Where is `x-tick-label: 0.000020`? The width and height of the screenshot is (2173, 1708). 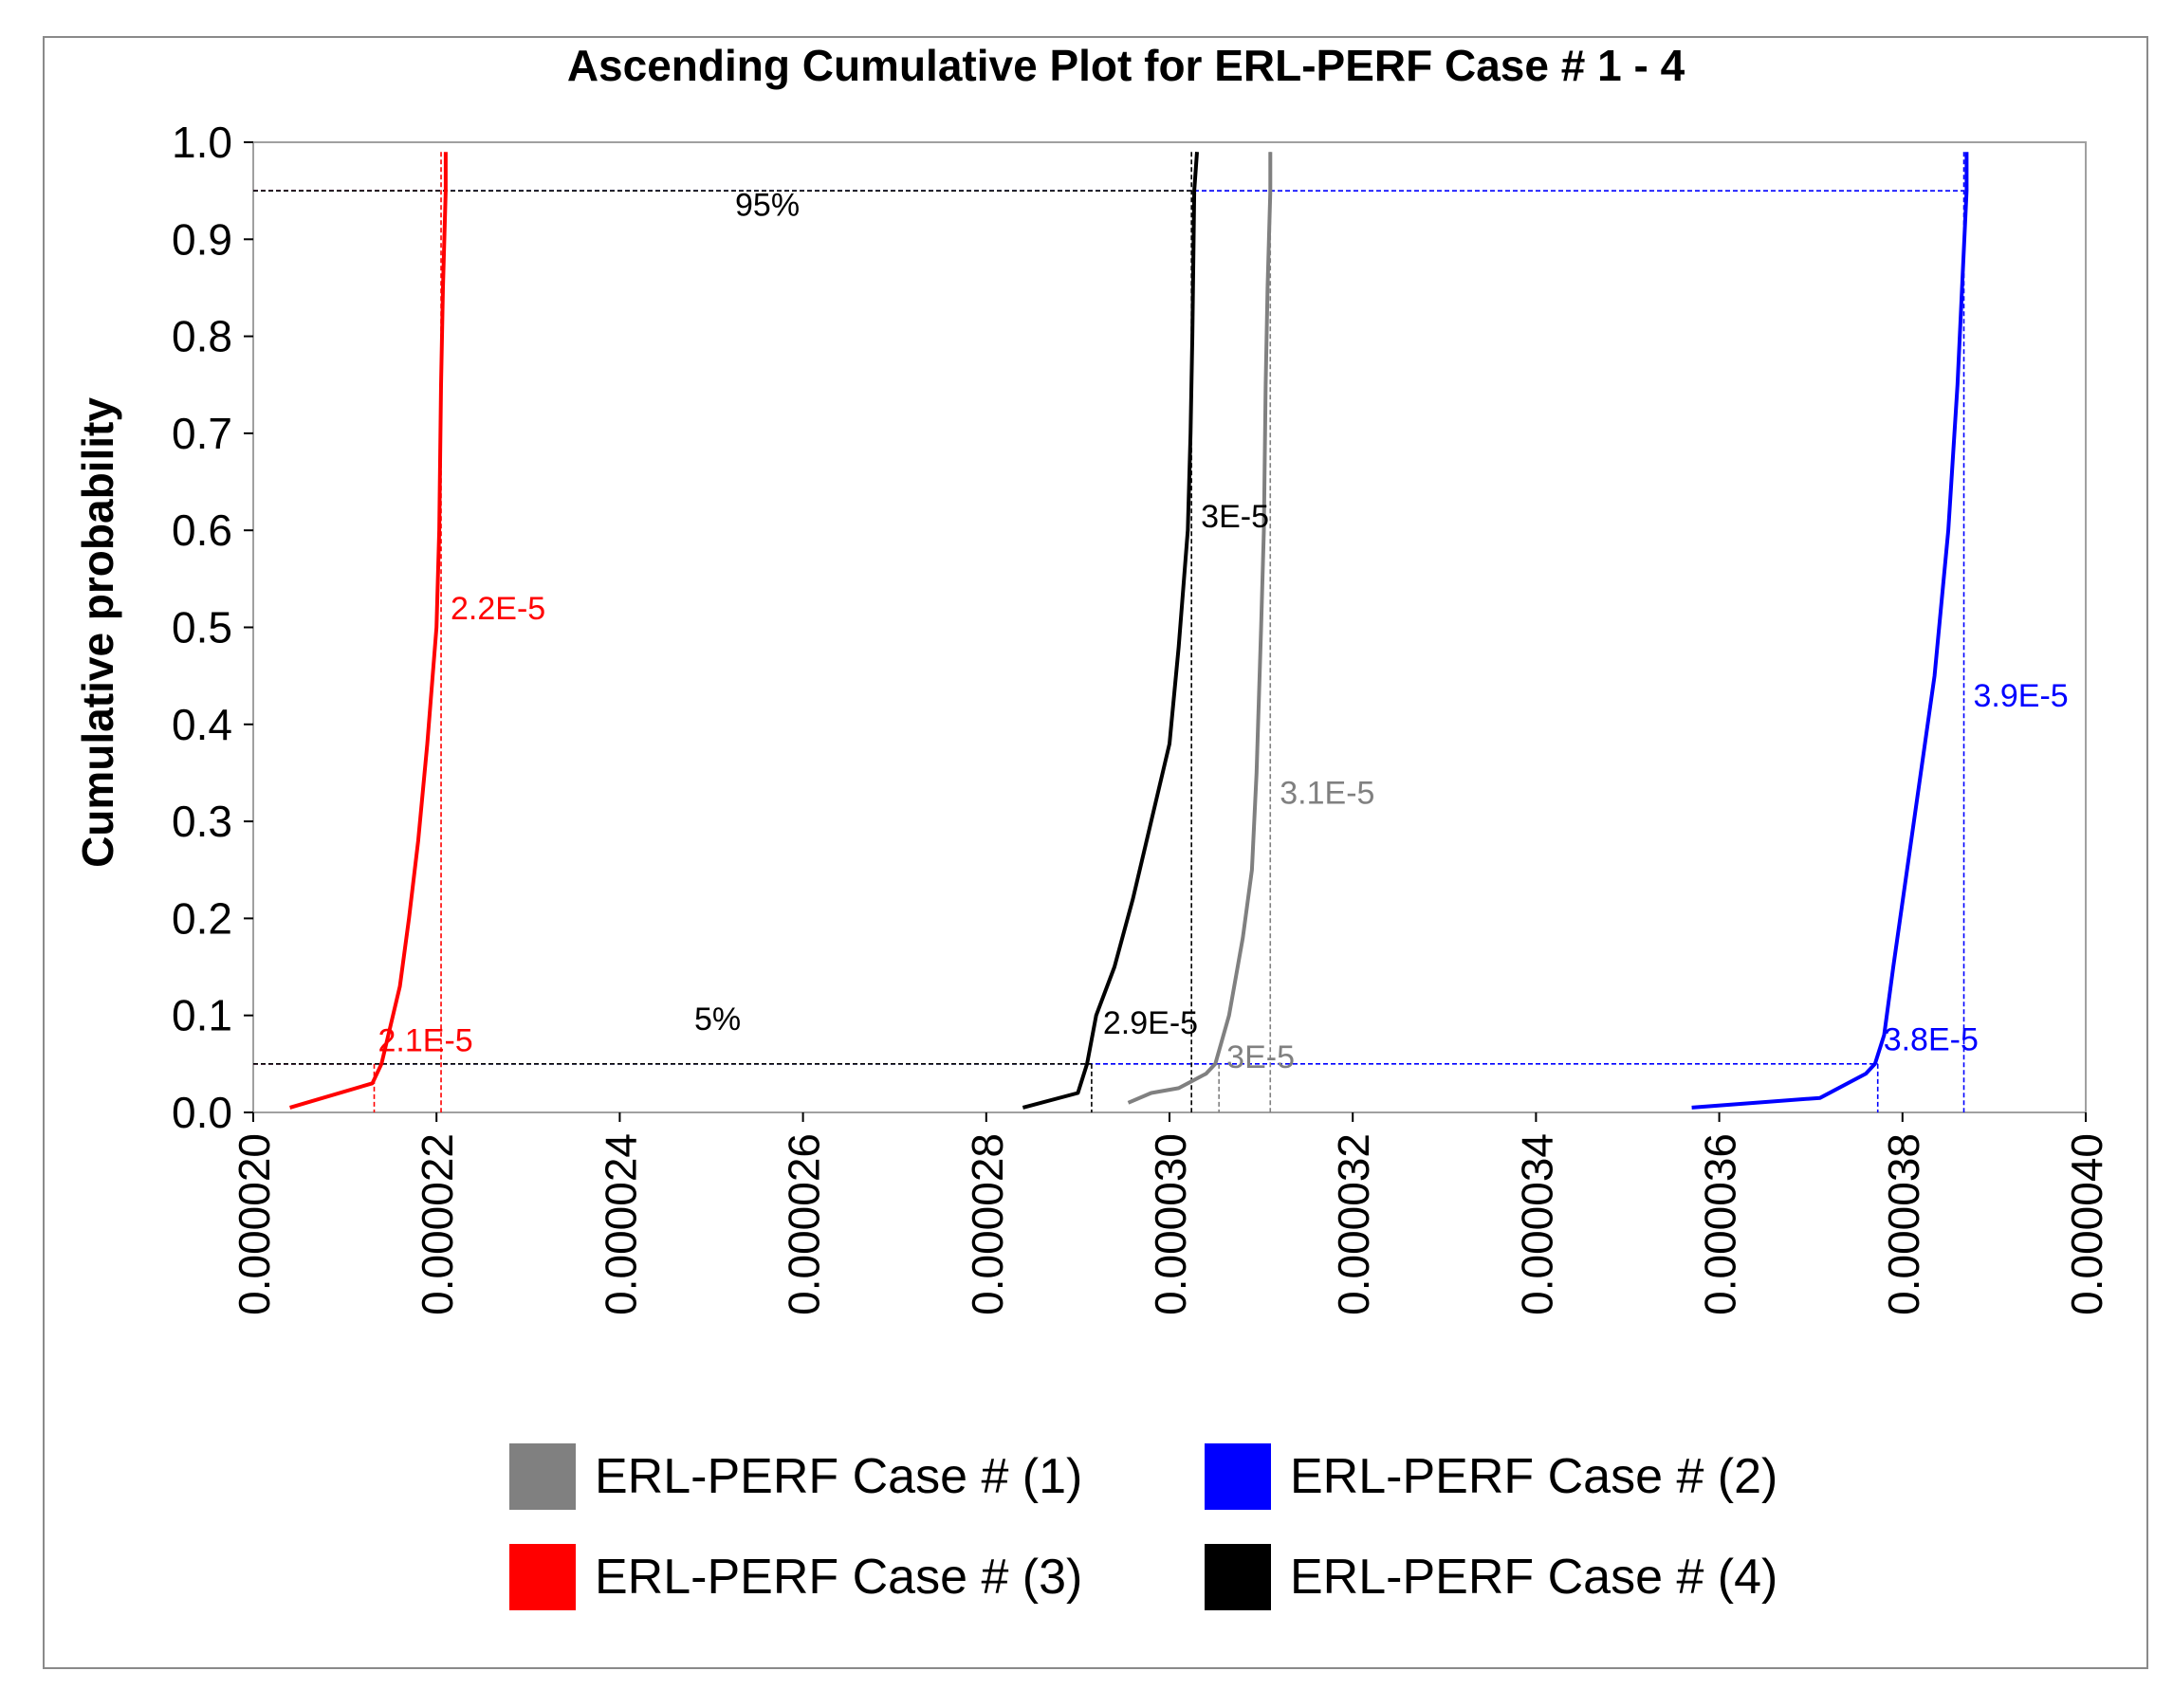
x-tick-label: 0.000020 is located at coordinates (254, 1224).